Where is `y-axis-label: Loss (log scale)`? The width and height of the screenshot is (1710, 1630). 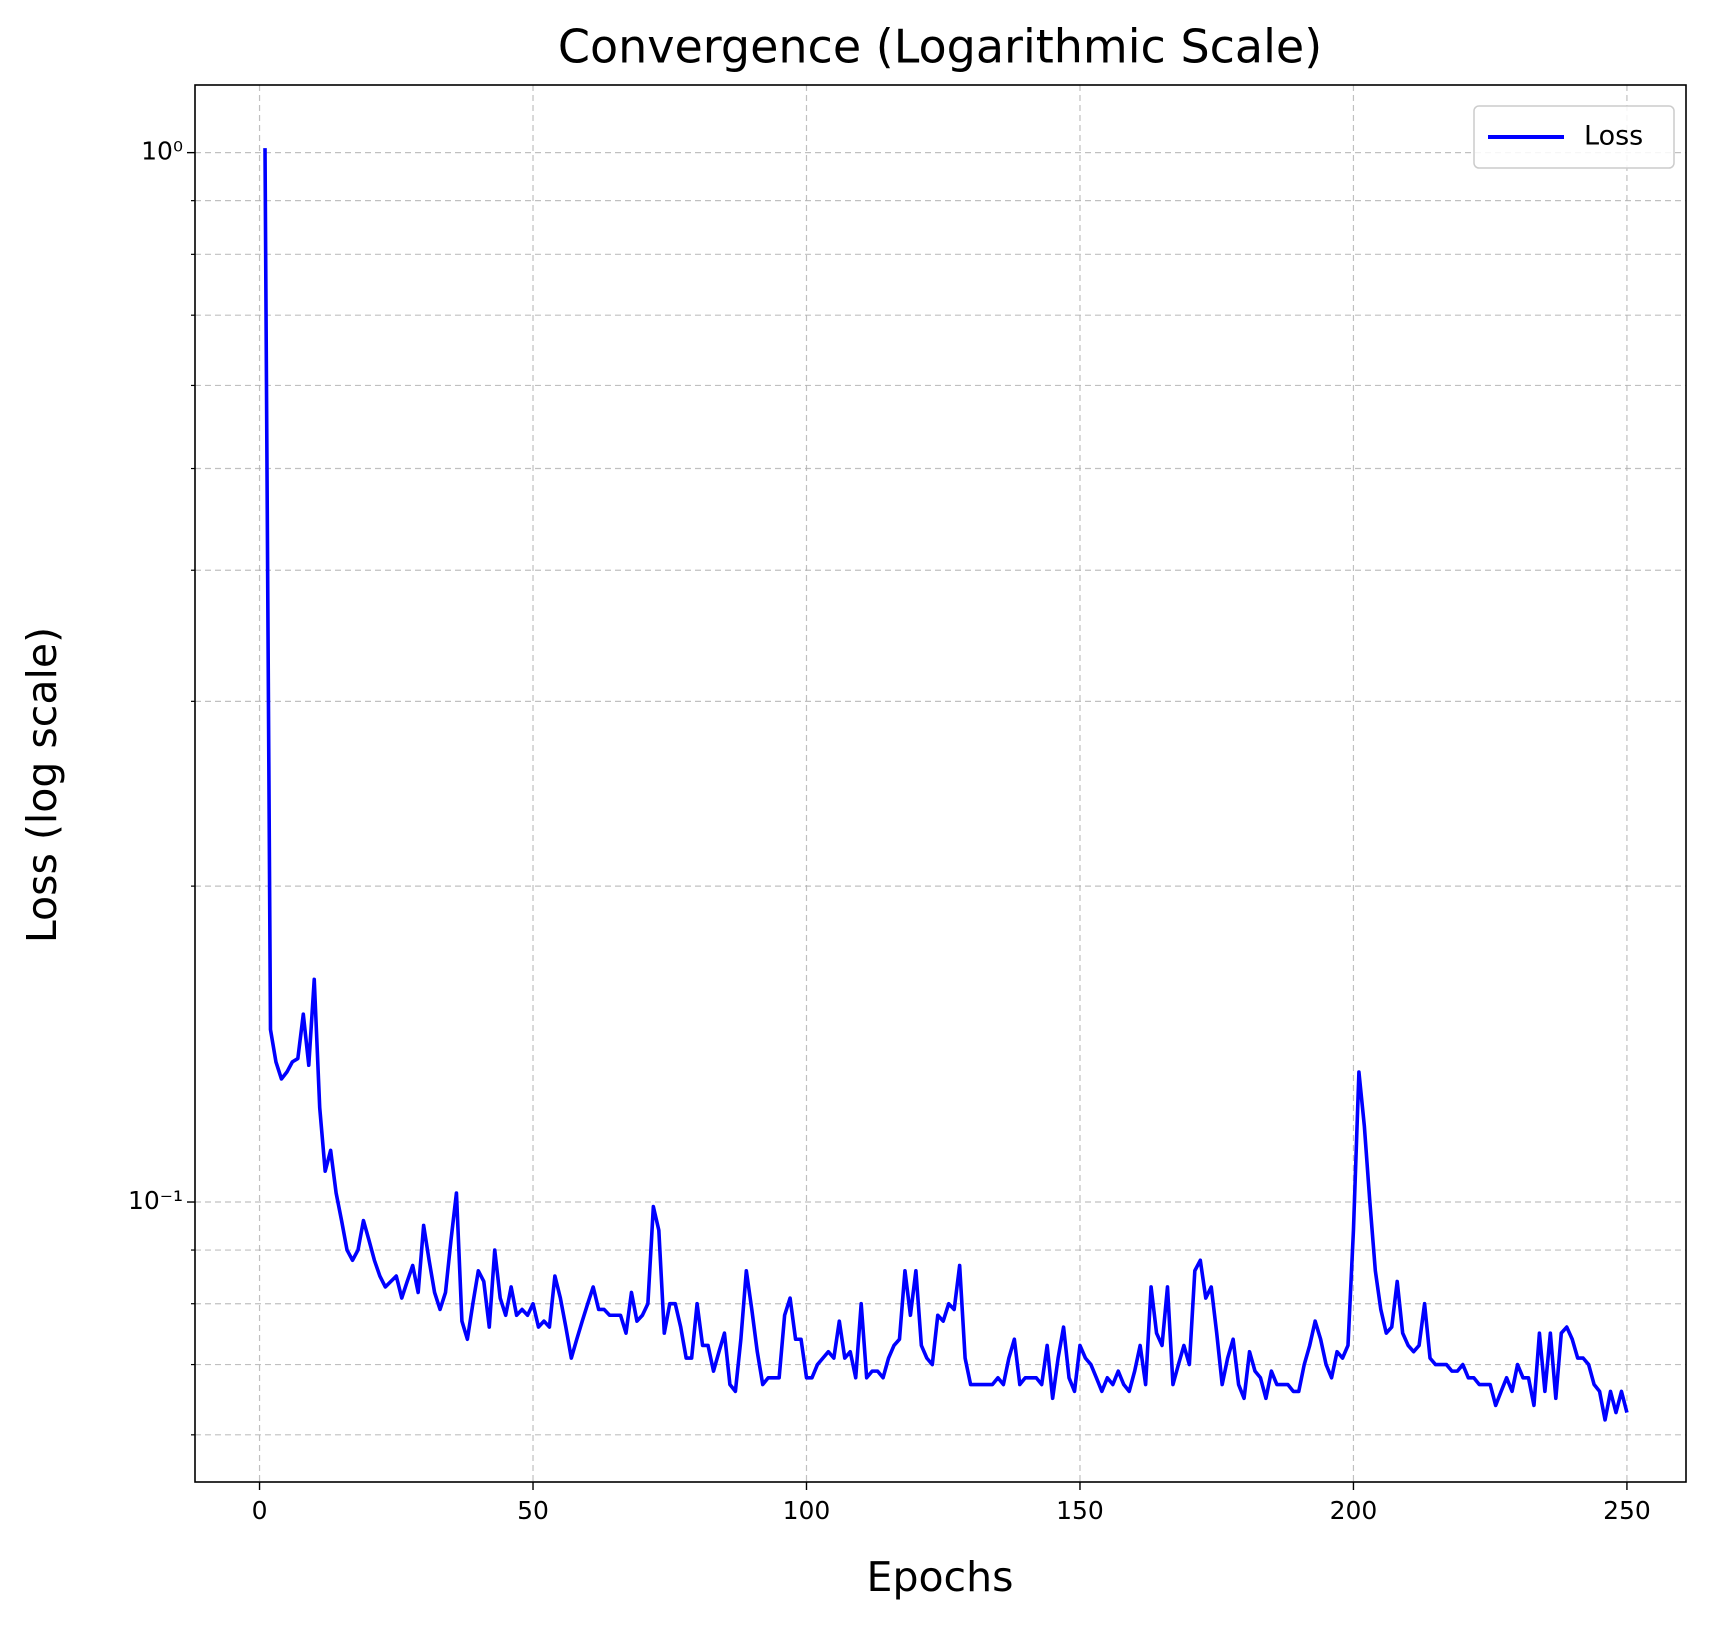 y-axis-label: Loss (log scale) is located at coordinates (42, 785).